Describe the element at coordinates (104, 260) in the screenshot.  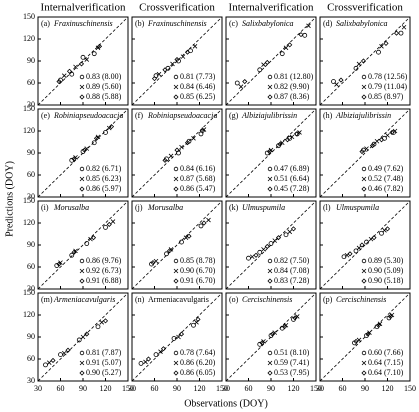
I see `legend-label: 0.86 (9.76)` at that location.